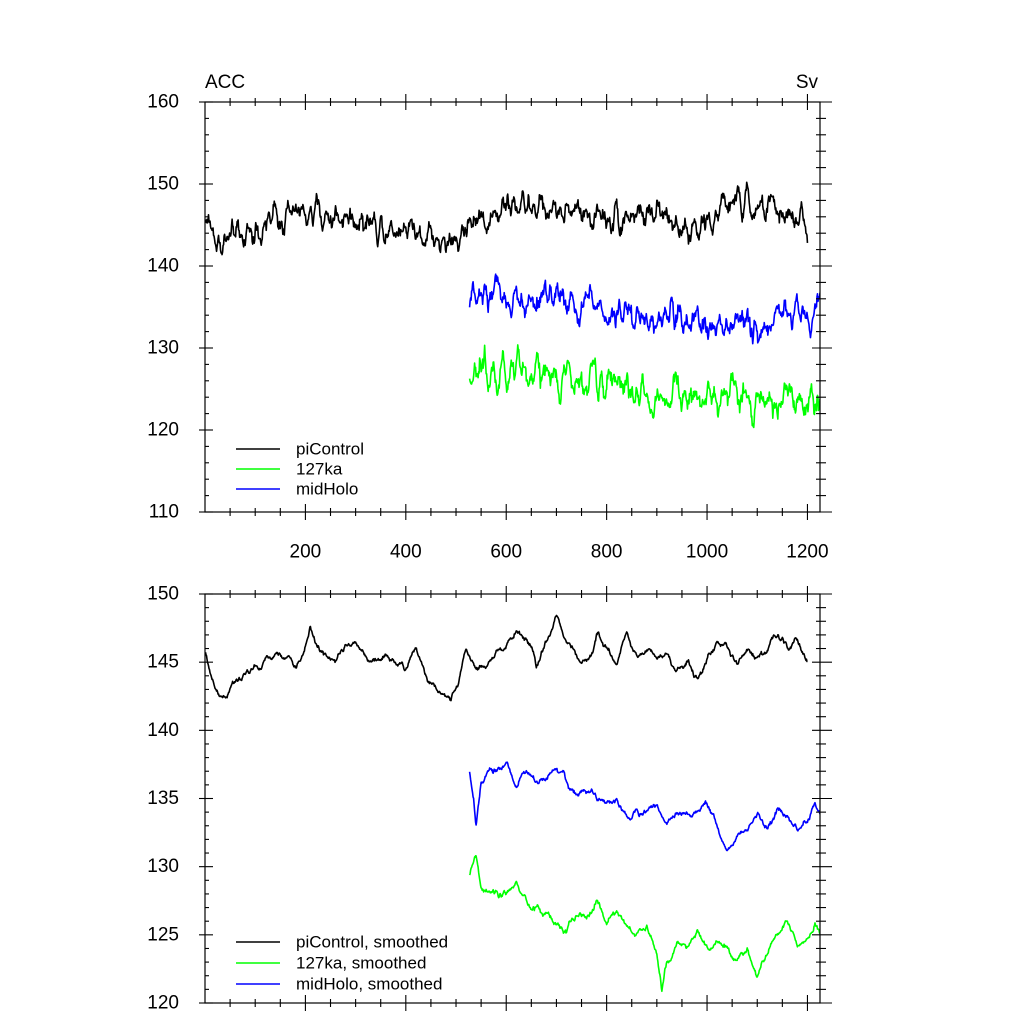 The image size is (1024, 1024). What do you see at coordinates (372, 942) in the screenshot?
I see `legend-label: piControl, smoothed` at bounding box center [372, 942].